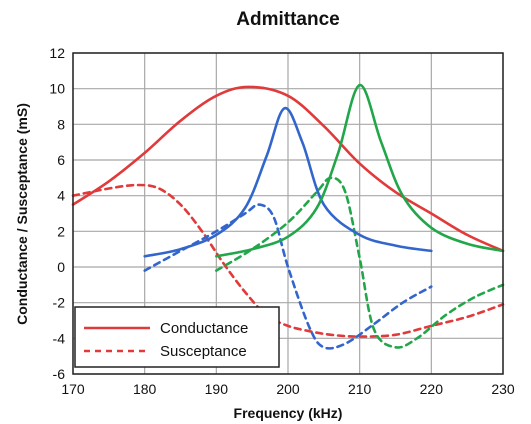  I want to click on x-tick-label: 190, so click(217, 389).